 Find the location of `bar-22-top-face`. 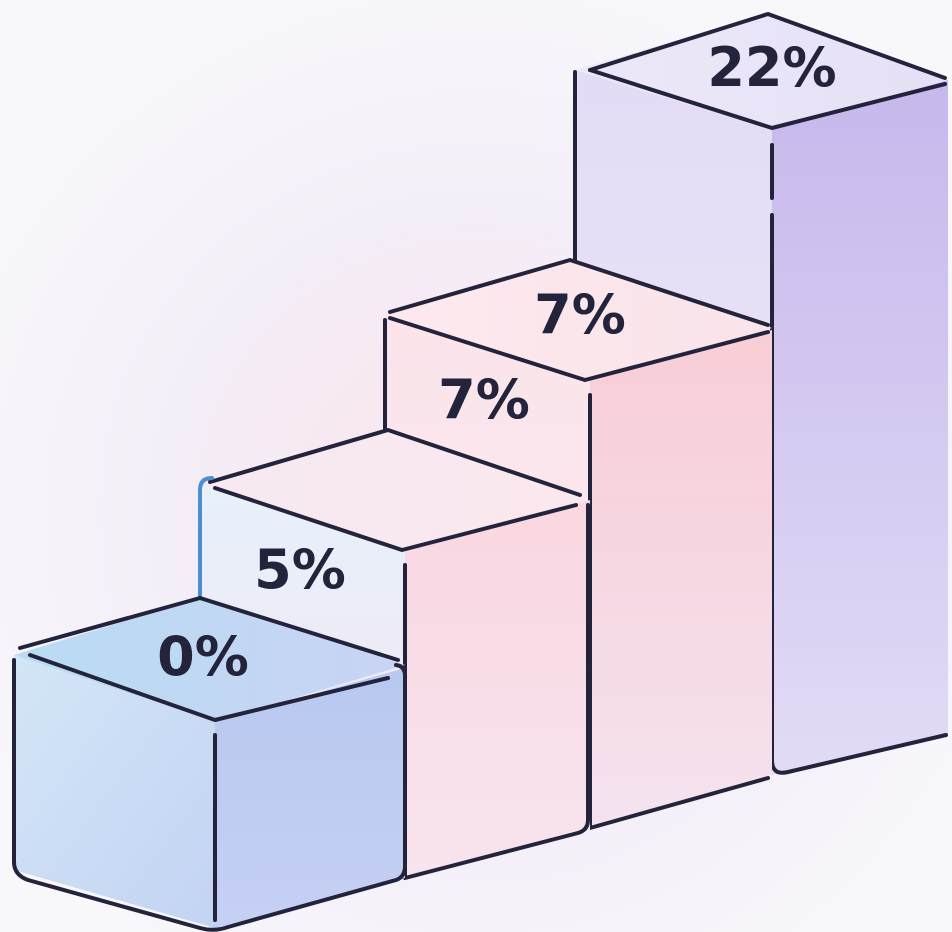

bar-22-top-face is located at coordinates (761, 72).